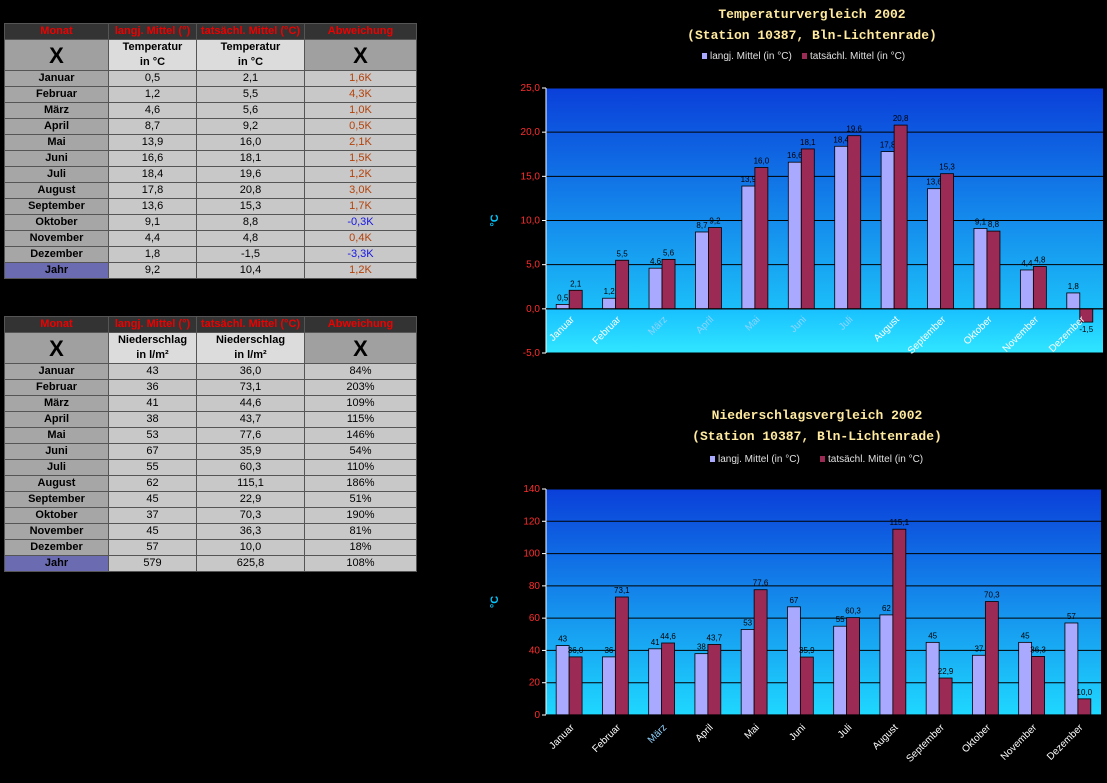 The image size is (1107, 783). I want to click on data-label: 36,0, so click(576, 650).